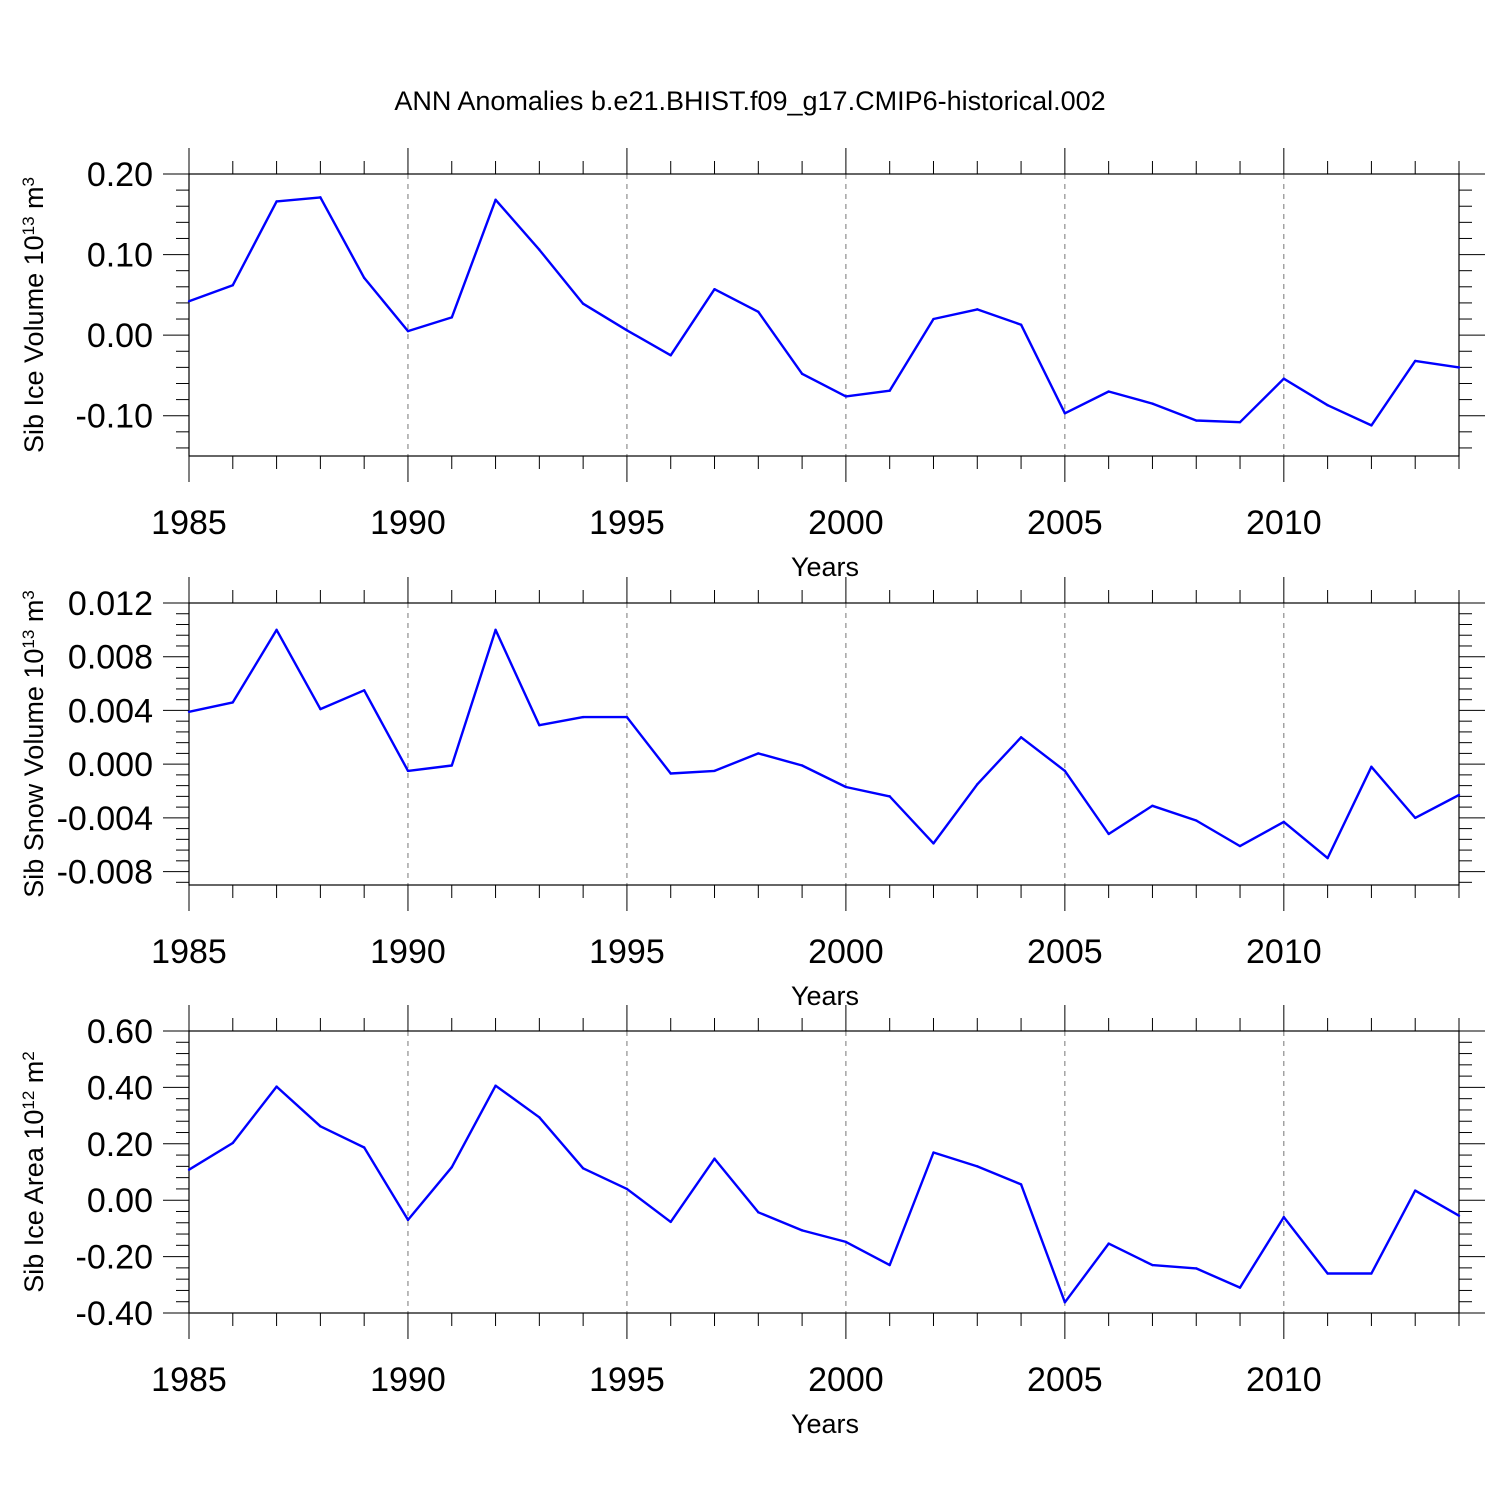 Image resolution: width=1500 pixels, height=1500 pixels. I want to click on y-tick-label: 0.000, so click(110, 765).